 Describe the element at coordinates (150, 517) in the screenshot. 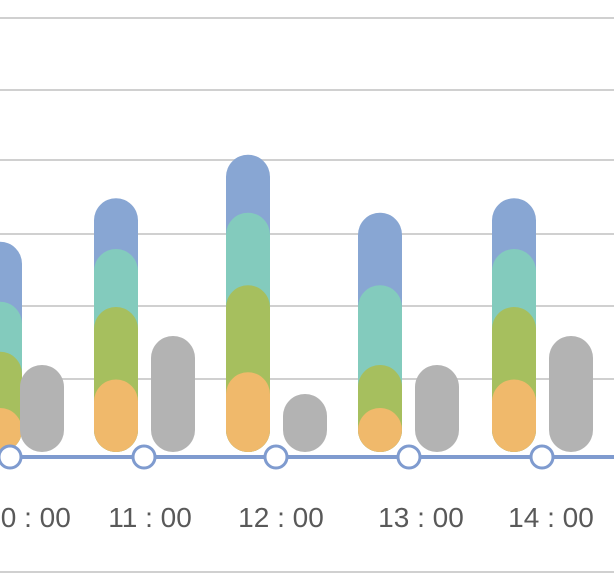

I see `x-tick-label: 11 : 00` at that location.